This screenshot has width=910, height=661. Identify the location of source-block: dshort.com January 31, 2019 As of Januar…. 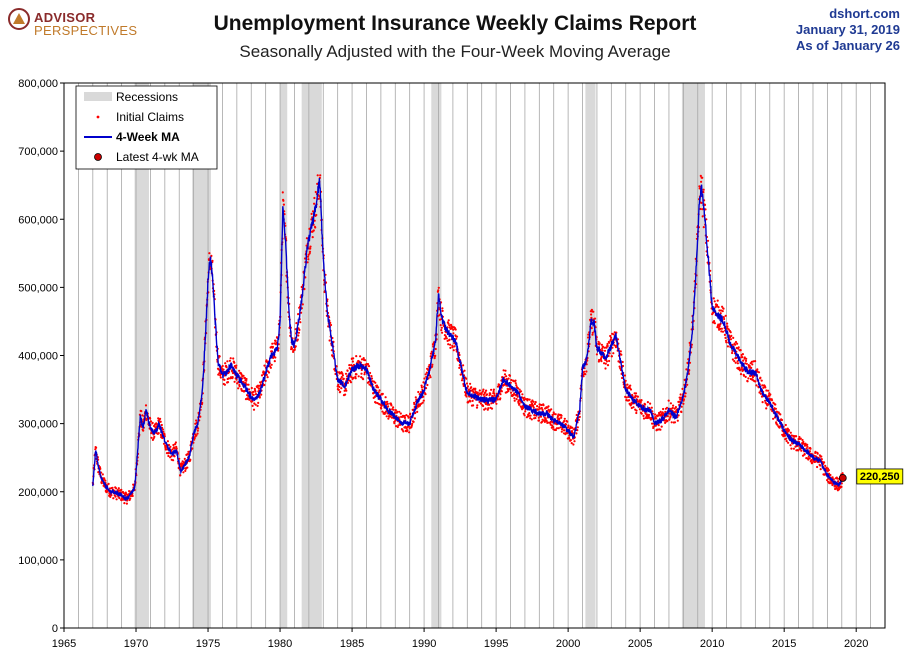
(848, 30).